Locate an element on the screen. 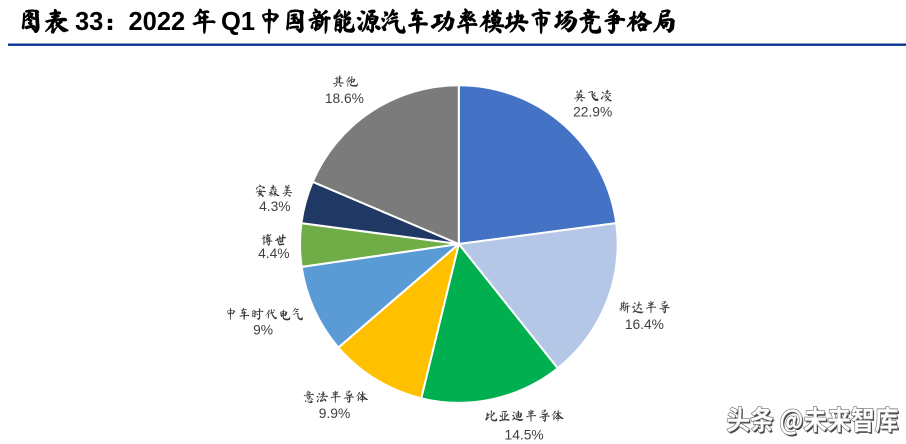  svg-text: 16.4% is located at coordinates (644, 324).